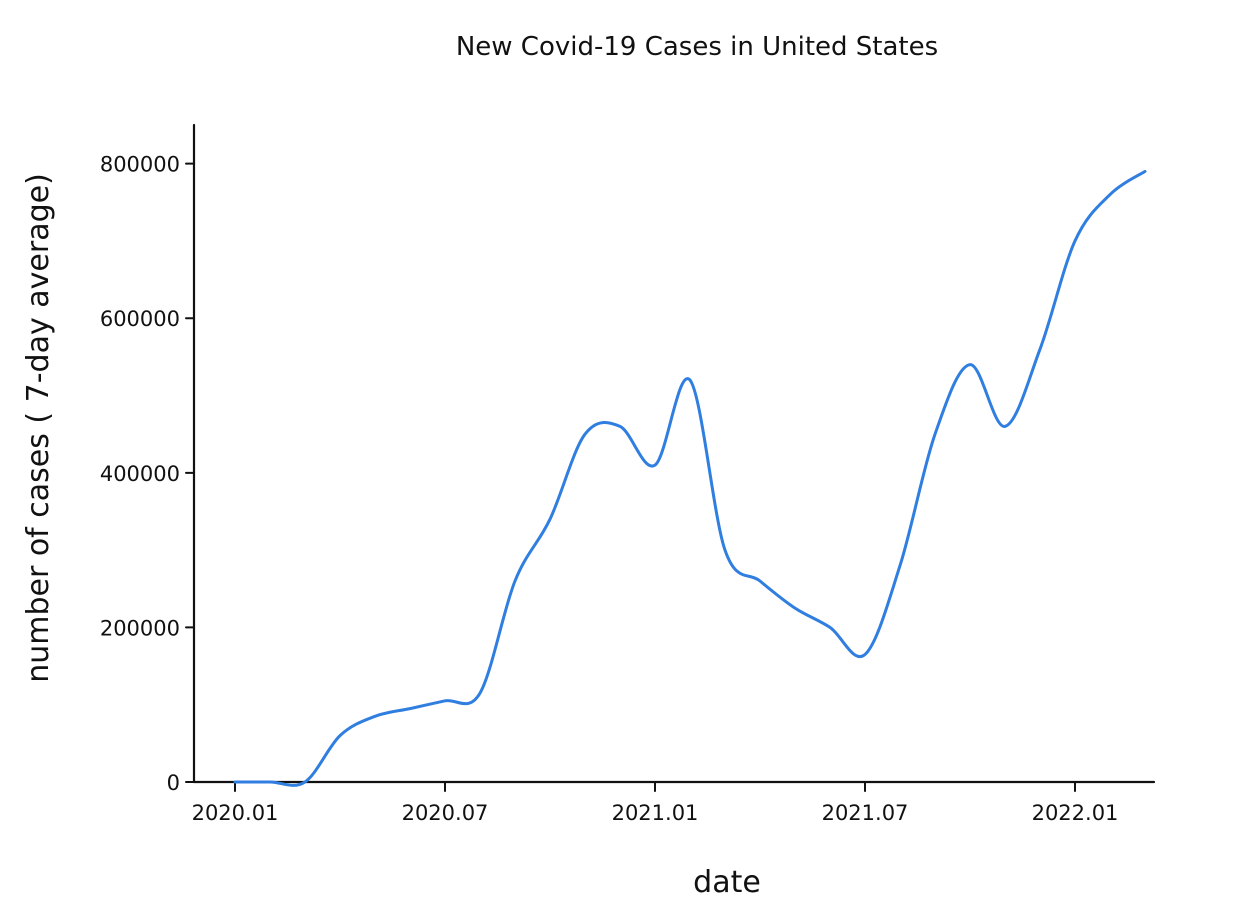 The image size is (1242, 922). Describe the element at coordinates (1075, 813) in the screenshot. I see `x-tick-label: 2022.01` at that location.